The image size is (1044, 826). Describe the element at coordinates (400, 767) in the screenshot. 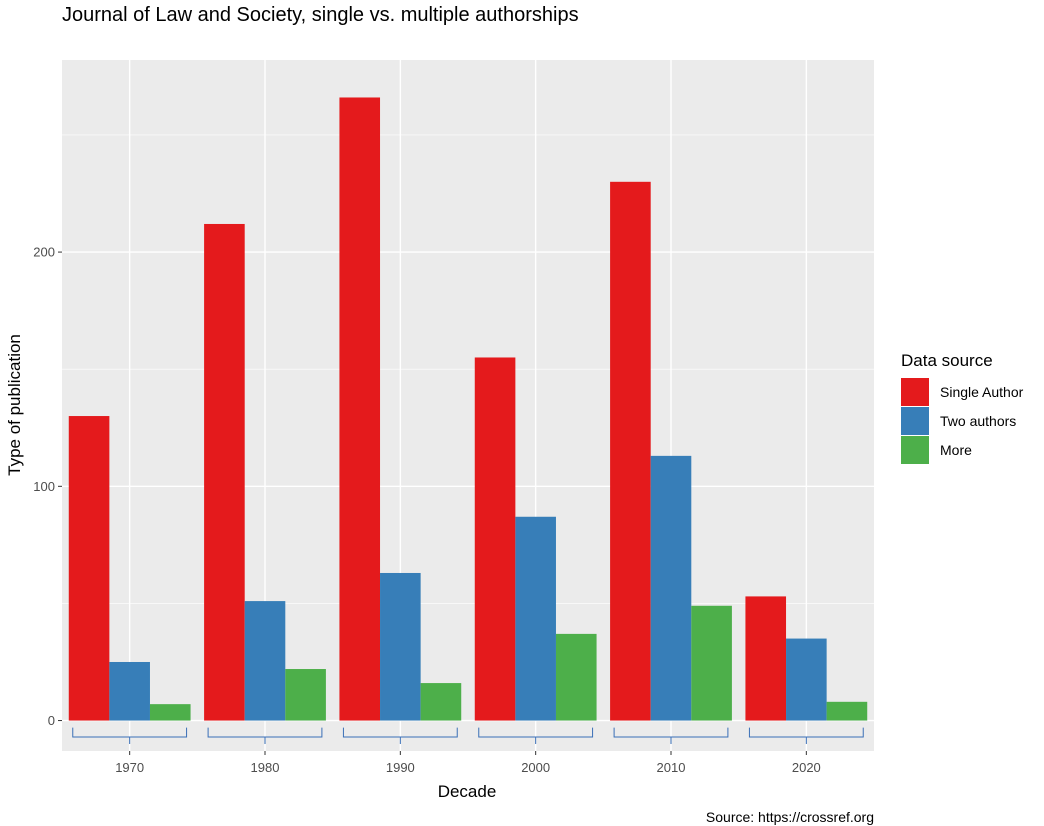

I see `x-tick-label: 1990` at that location.